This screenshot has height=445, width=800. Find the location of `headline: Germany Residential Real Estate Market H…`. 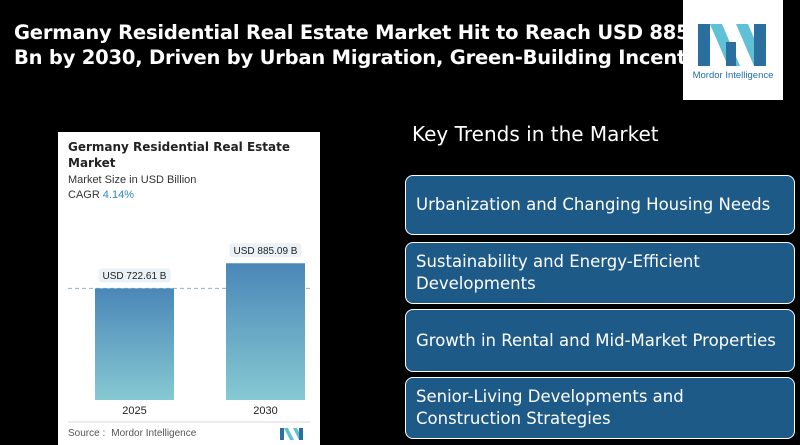

headline: Germany Residential Real Estate Market H… is located at coordinates (372, 45).